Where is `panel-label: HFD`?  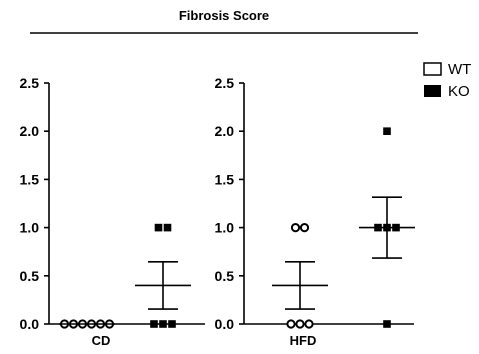 panel-label: HFD is located at coordinates (303, 340).